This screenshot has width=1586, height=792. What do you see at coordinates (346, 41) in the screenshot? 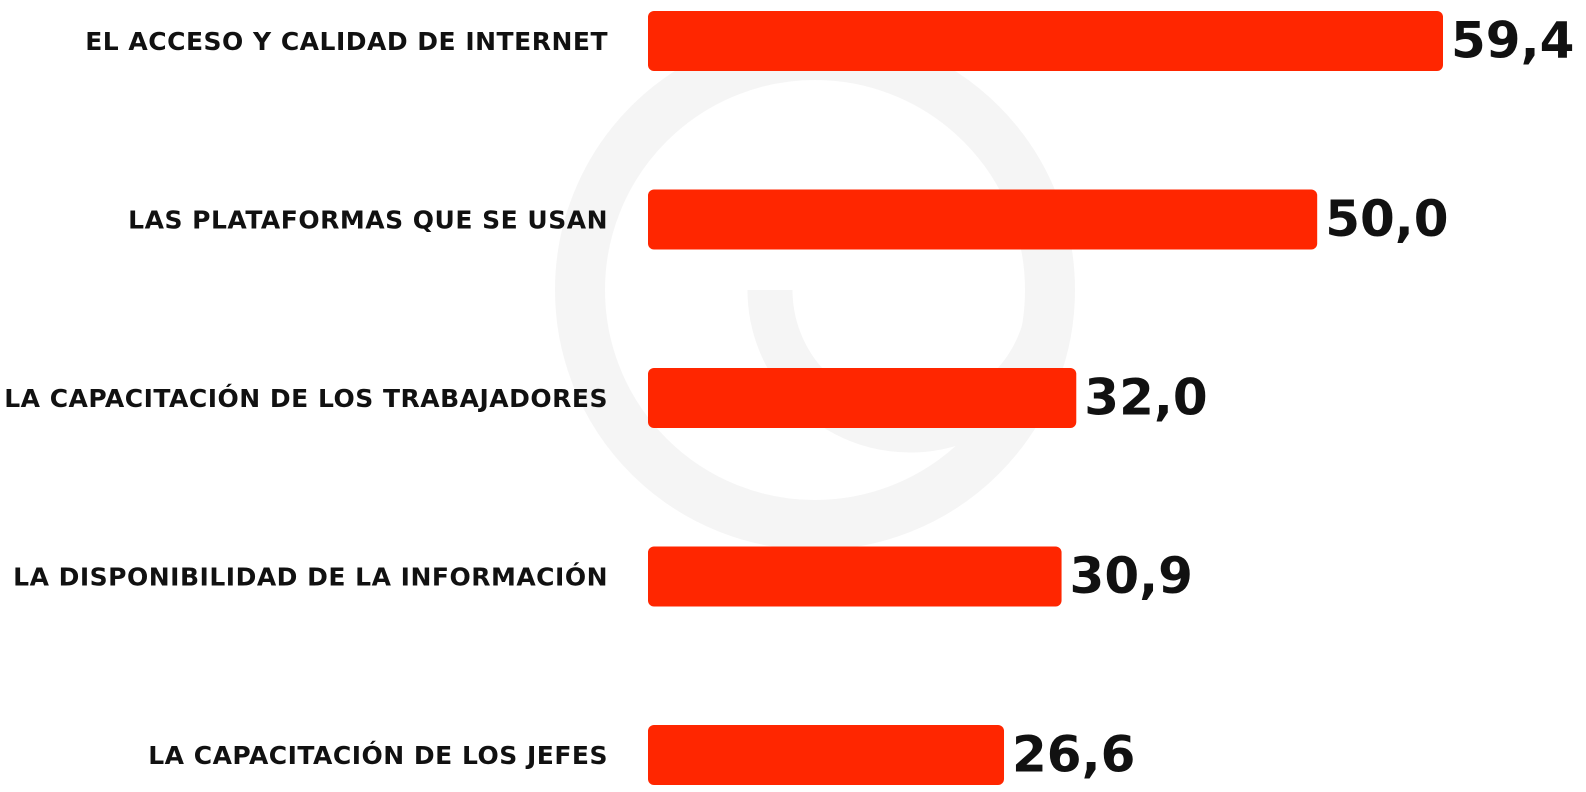
I see `category-label: EL ACCESO Y CALIDAD DE INTERNET` at bounding box center [346, 41].